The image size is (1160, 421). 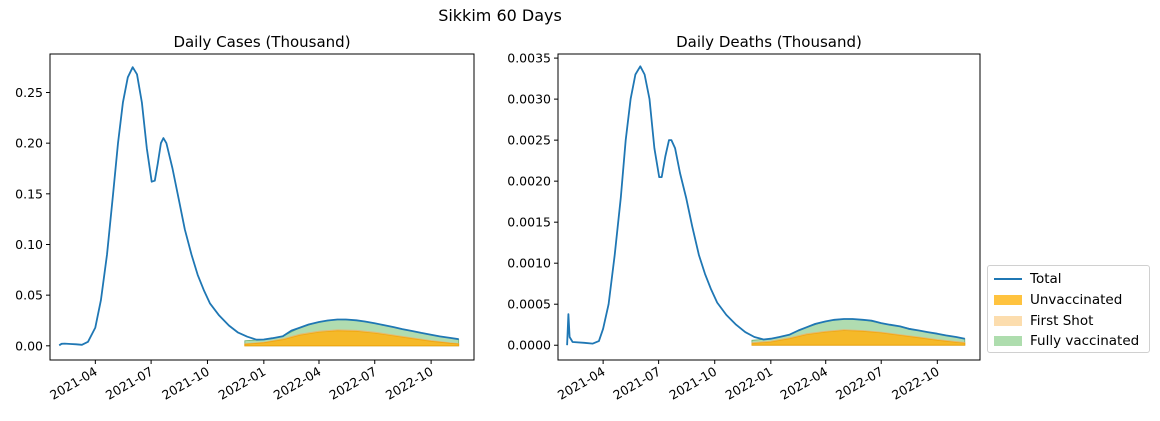 What do you see at coordinates (1008, 279) in the screenshot?
I see `legend-swatch-total` at bounding box center [1008, 279].